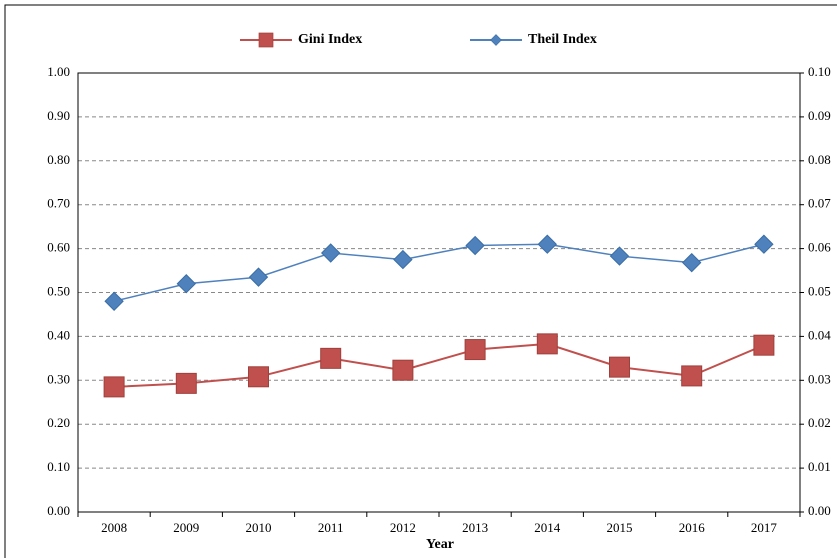 The height and width of the screenshot is (558, 837). What do you see at coordinates (58, 422) in the screenshot?
I see `y-tick-label: 0.20` at bounding box center [58, 422].